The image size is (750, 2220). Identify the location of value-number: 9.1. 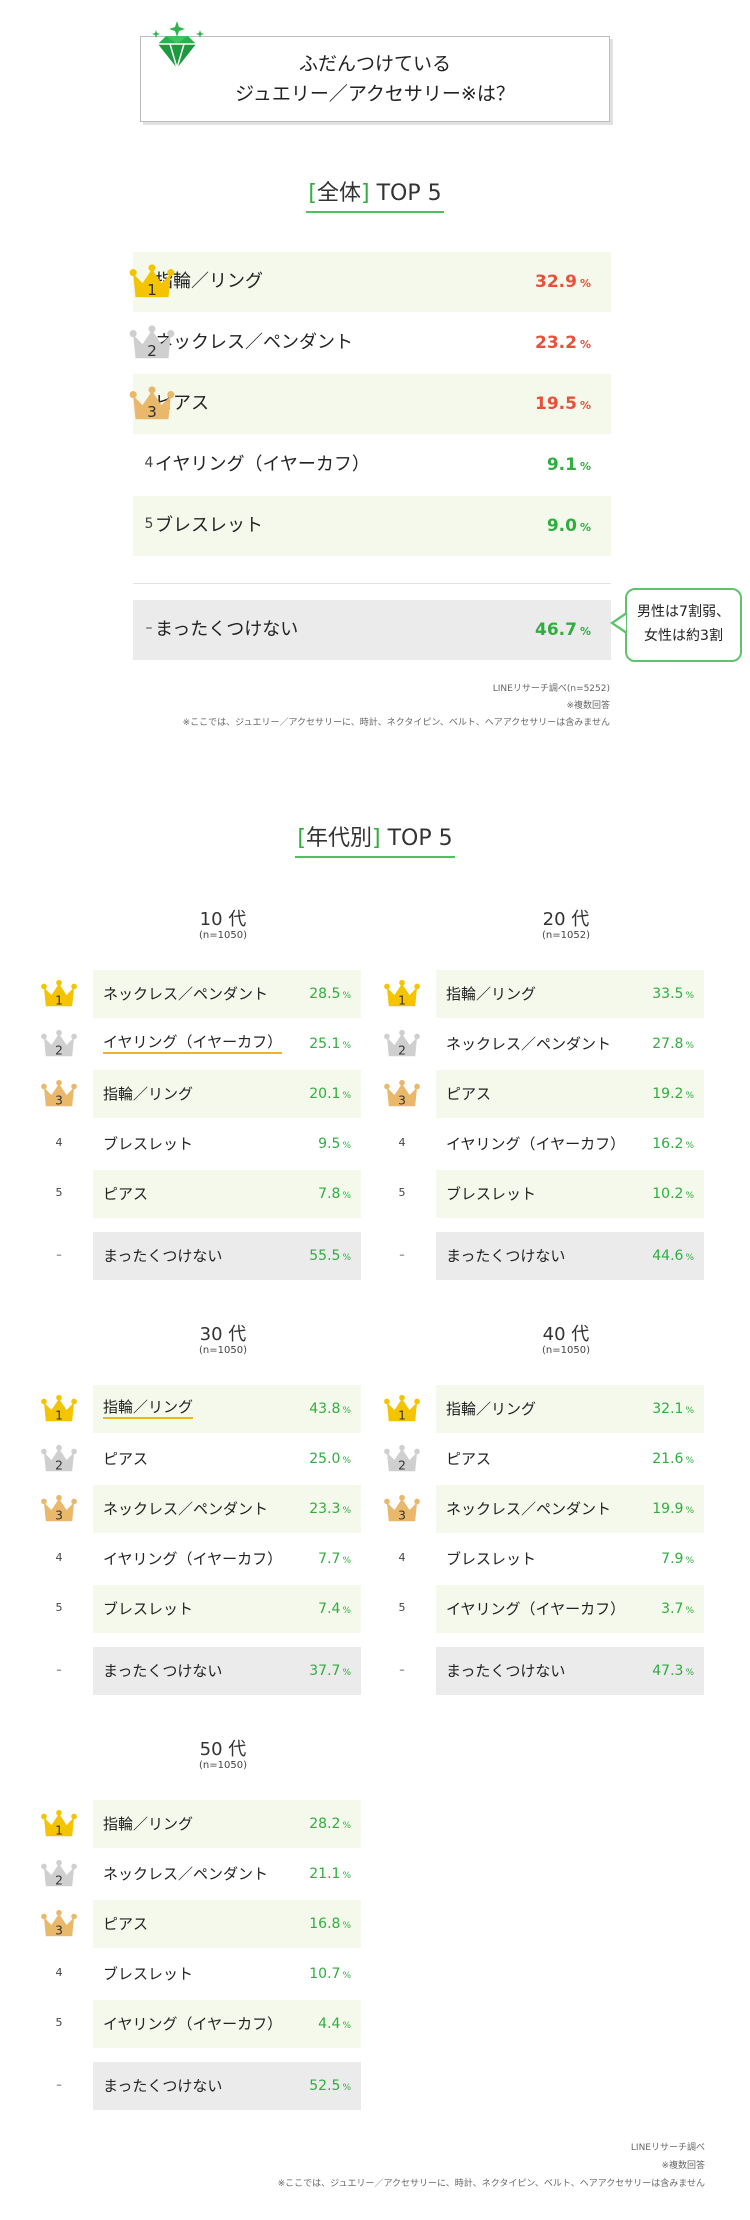
(561, 465).